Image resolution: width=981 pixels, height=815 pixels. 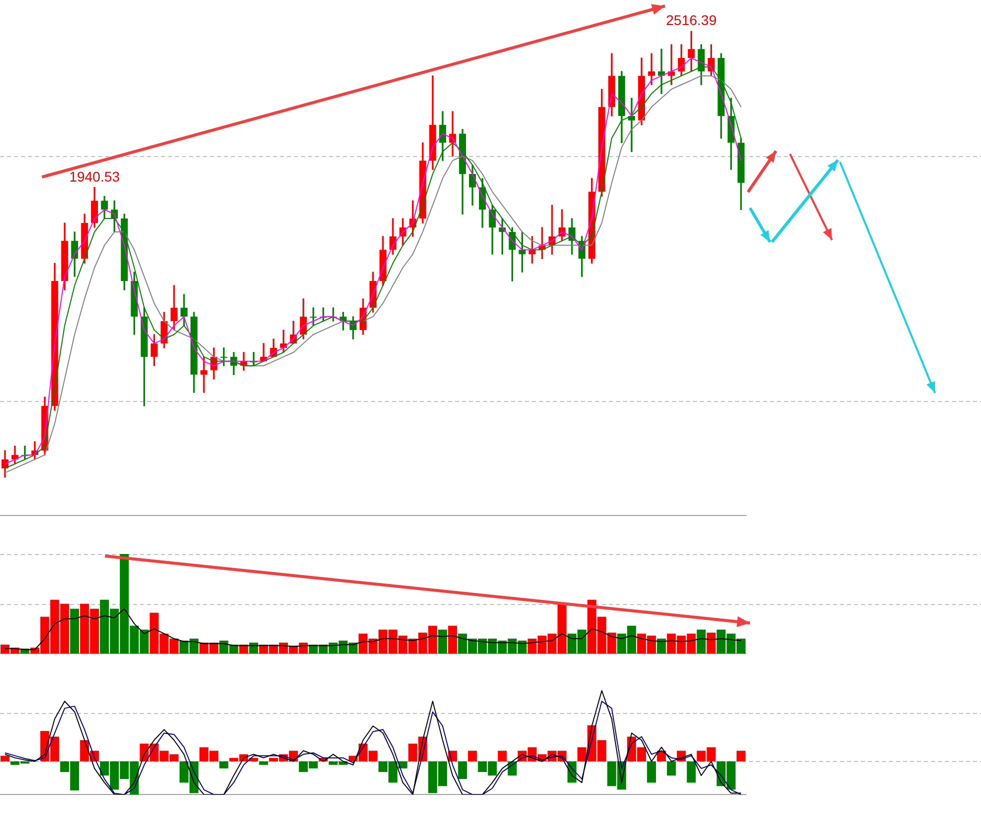 I want to click on annotation: 2516.39, so click(x=691, y=20).